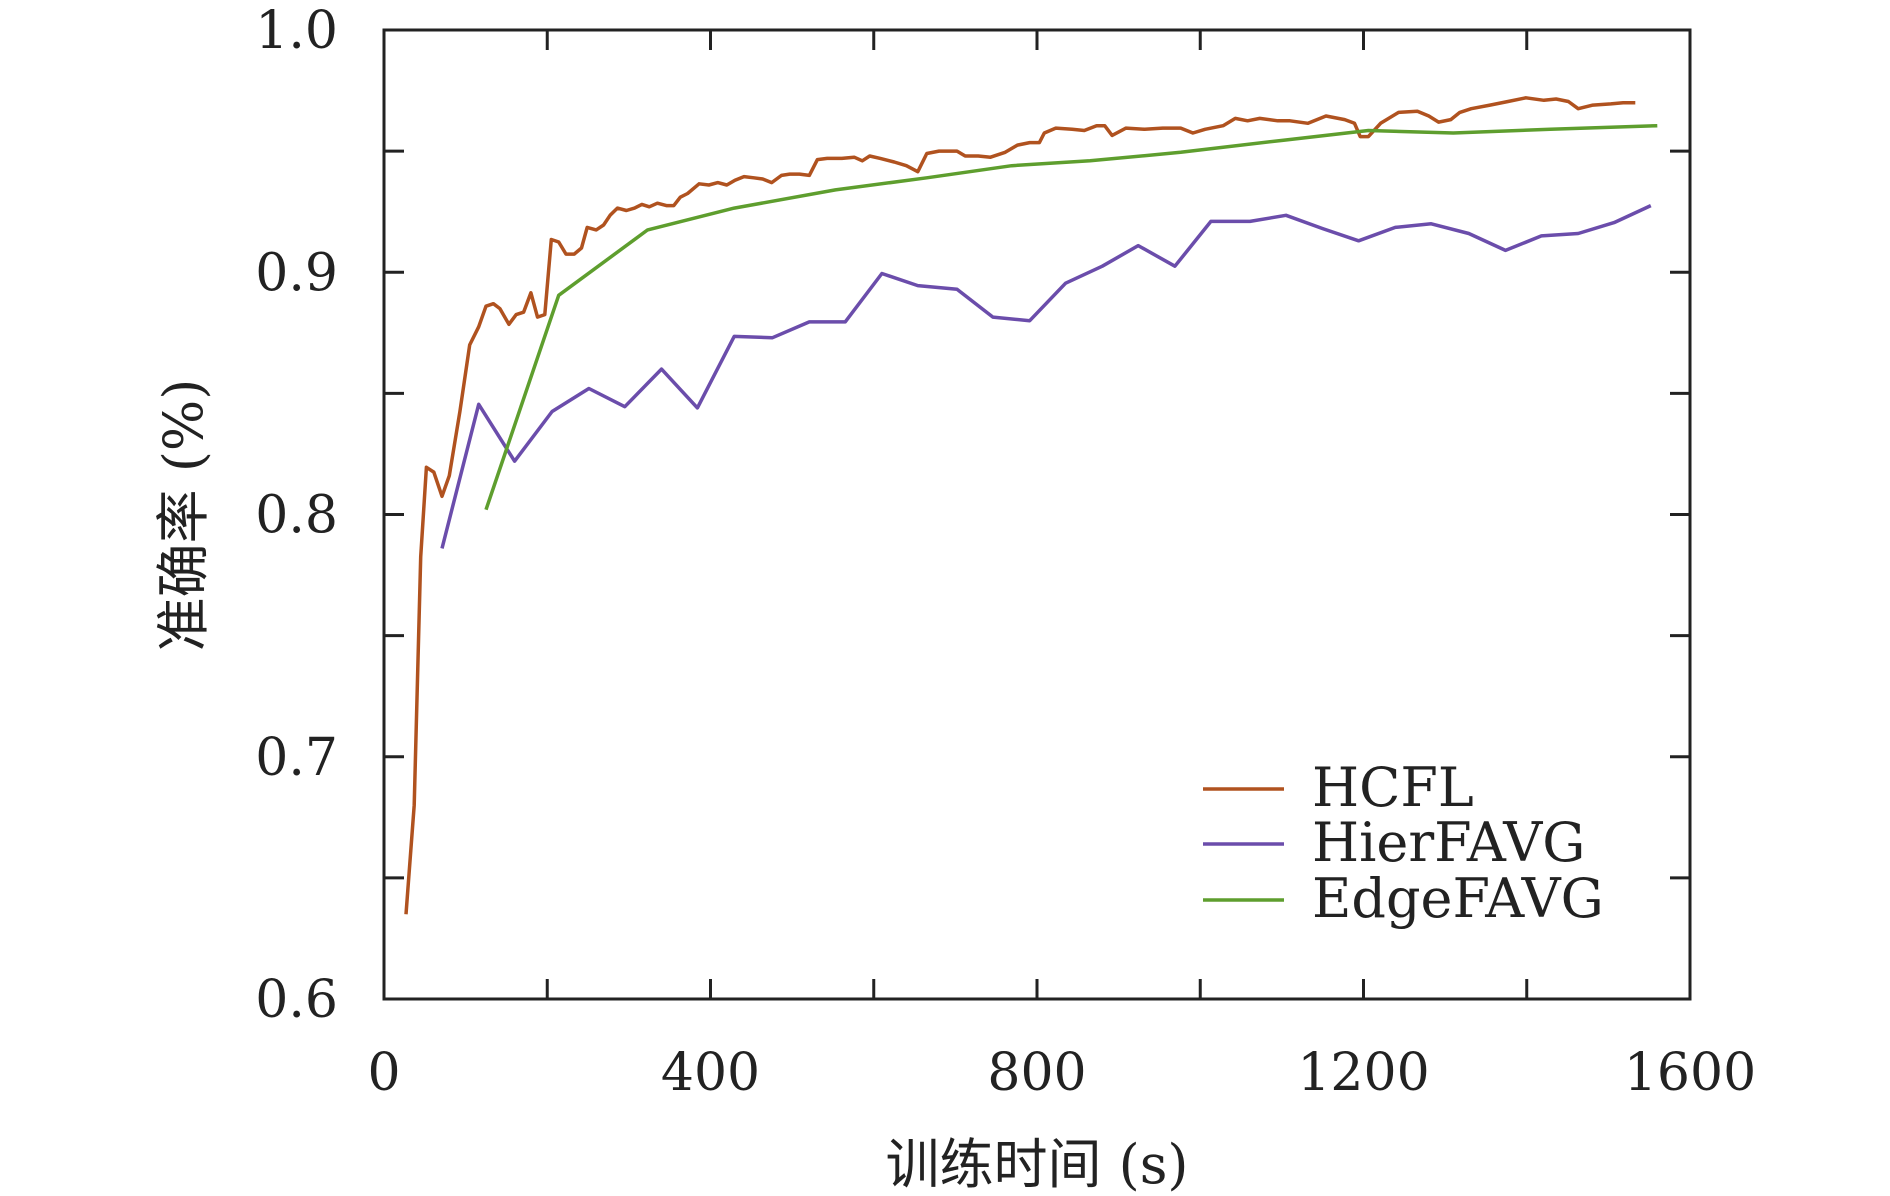  What do you see at coordinates (296, 31) in the screenshot?
I see `y-tick-label: 1.0` at bounding box center [296, 31].